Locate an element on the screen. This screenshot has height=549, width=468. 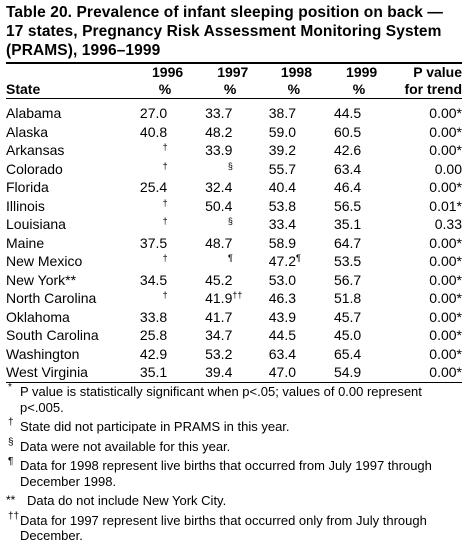
cell-1997: 45.2 is located at coordinates (215, 280).